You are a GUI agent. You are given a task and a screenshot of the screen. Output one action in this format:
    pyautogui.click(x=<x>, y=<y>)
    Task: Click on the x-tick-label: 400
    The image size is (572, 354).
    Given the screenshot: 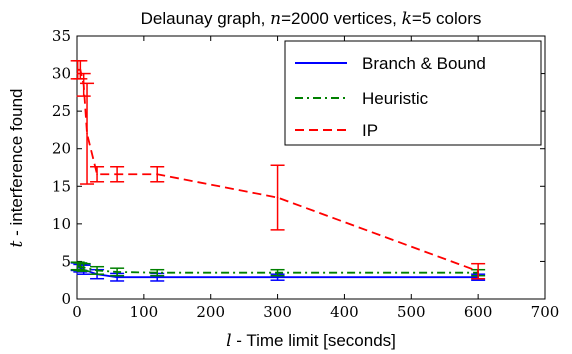 What is the action you would take?
    pyautogui.click(x=344, y=312)
    